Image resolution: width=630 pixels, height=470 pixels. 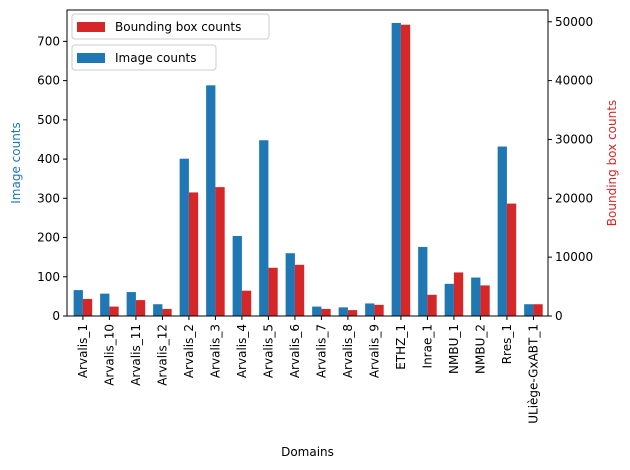 What do you see at coordinates (559, 316) in the screenshot?
I see `right-tick-label: 0` at bounding box center [559, 316].